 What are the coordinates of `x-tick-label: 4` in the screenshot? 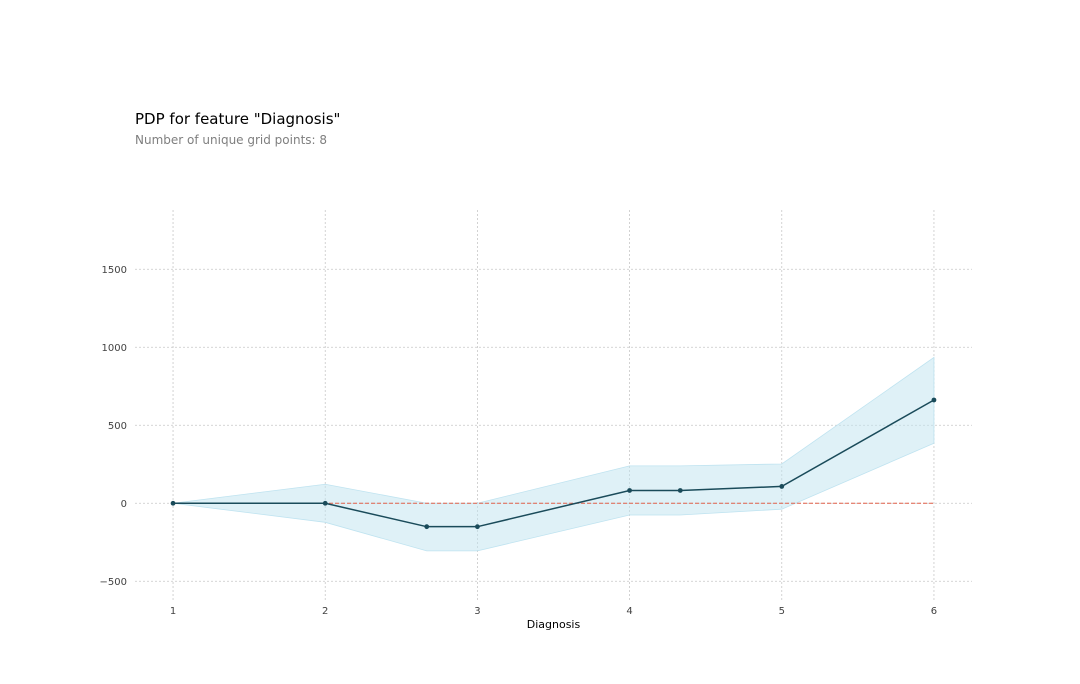 It's located at (629, 611).